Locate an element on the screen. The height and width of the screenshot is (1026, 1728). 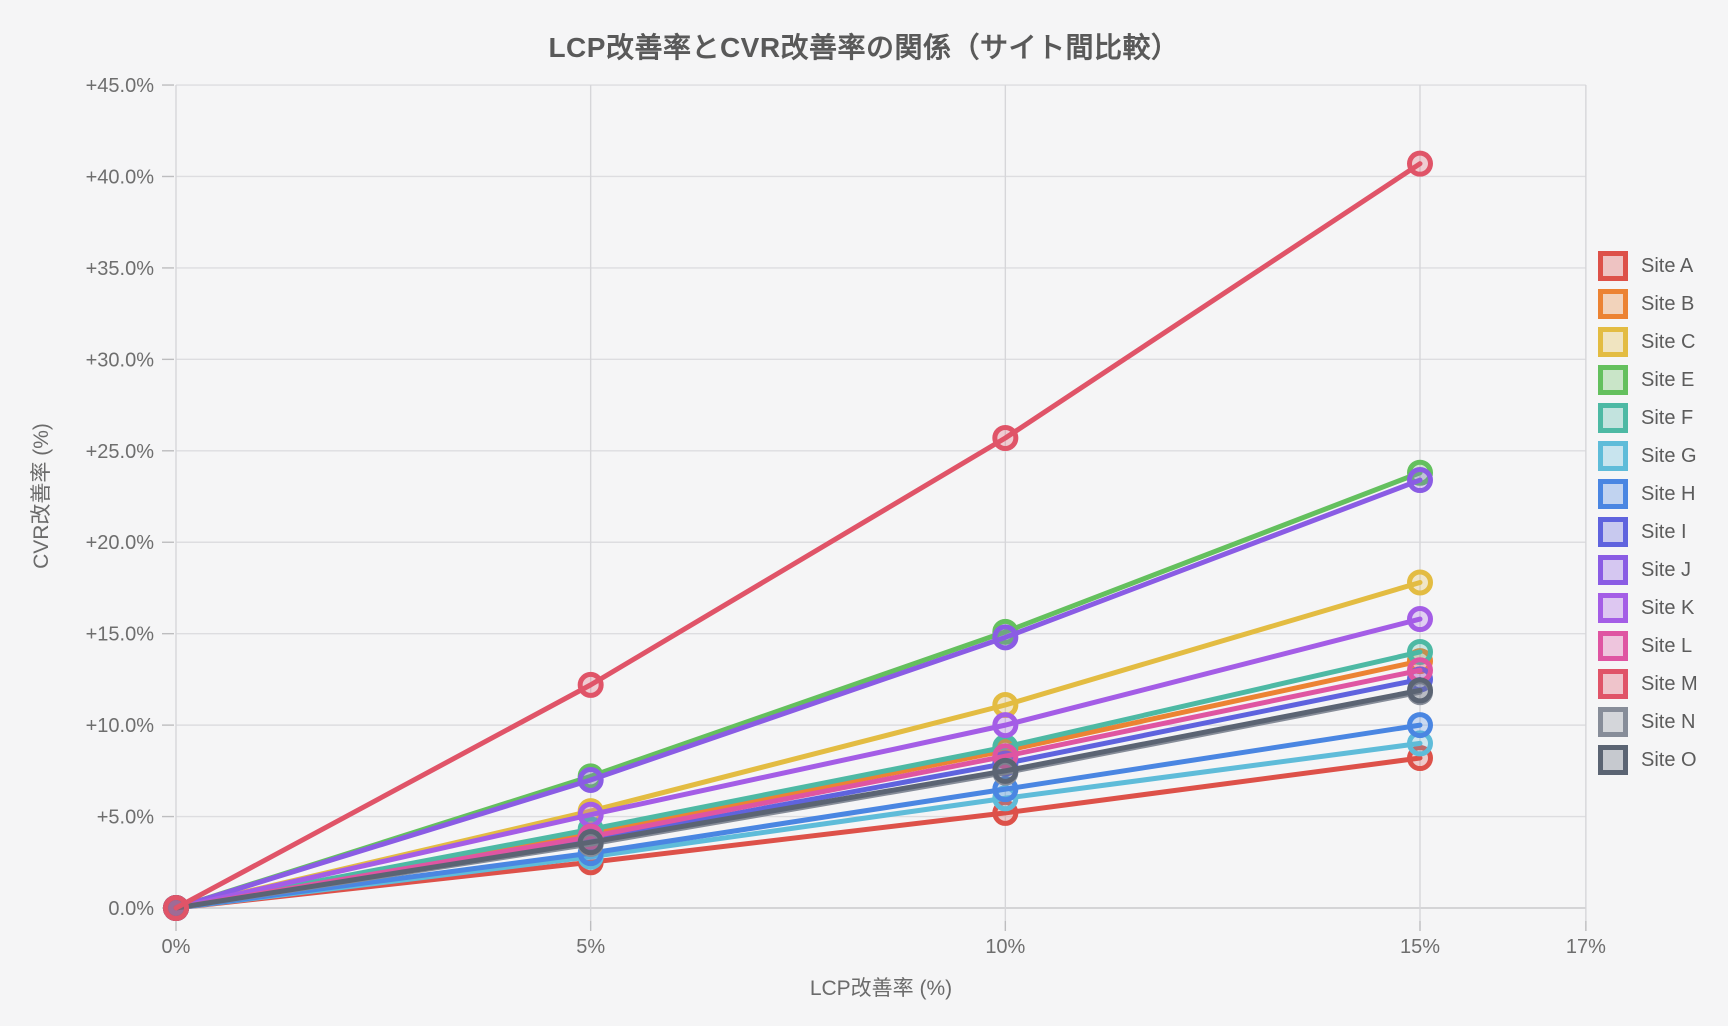
y-axis-title: CVR改善率 (%) is located at coordinates (41, 496).